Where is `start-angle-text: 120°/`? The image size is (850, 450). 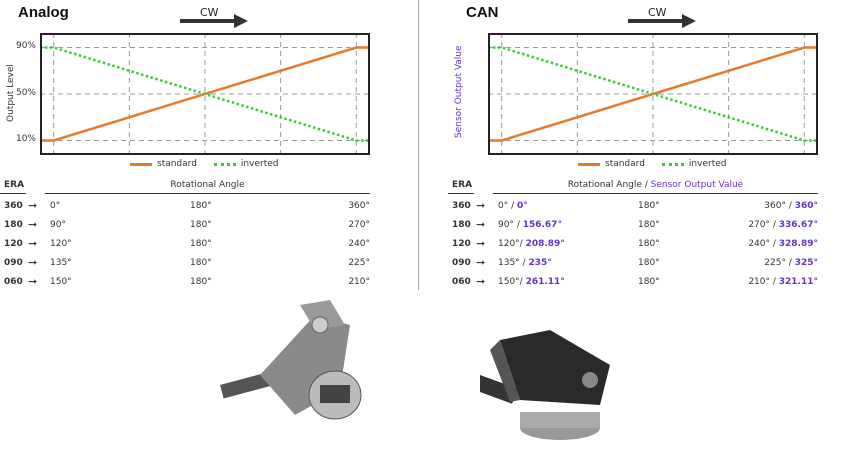 start-angle-text: 120°/ is located at coordinates (512, 243).